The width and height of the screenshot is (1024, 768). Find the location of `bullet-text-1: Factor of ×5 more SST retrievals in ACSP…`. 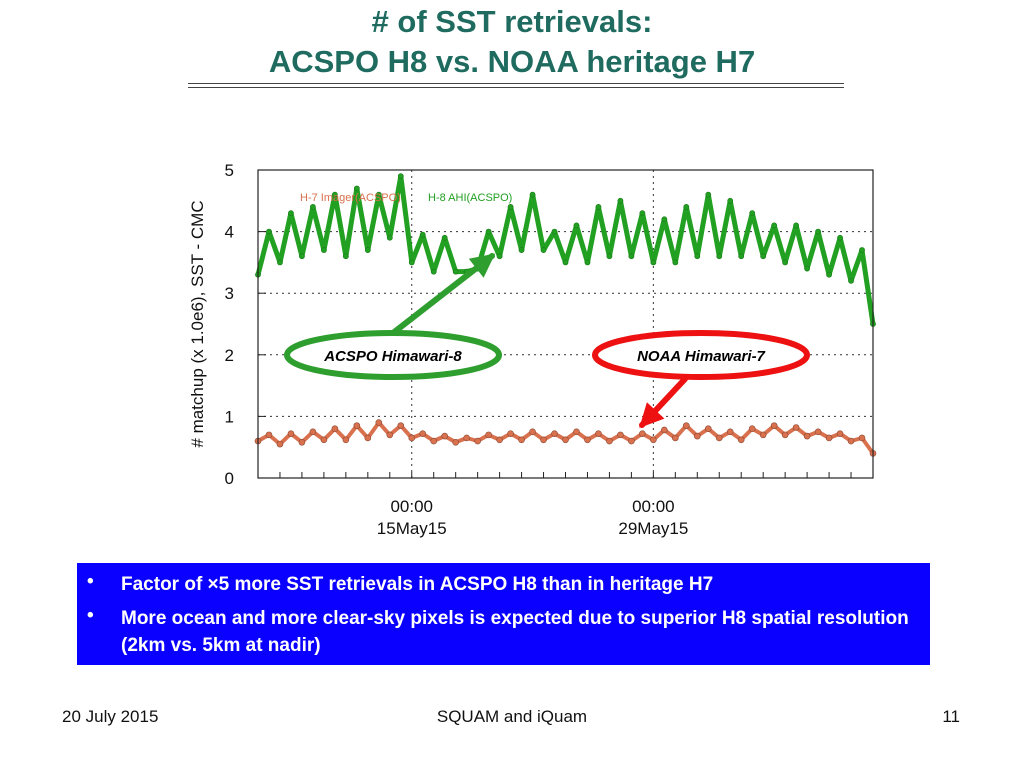

bullet-text-1: Factor of ×5 more SST retrievals in ACSP… is located at coordinates (417, 584).